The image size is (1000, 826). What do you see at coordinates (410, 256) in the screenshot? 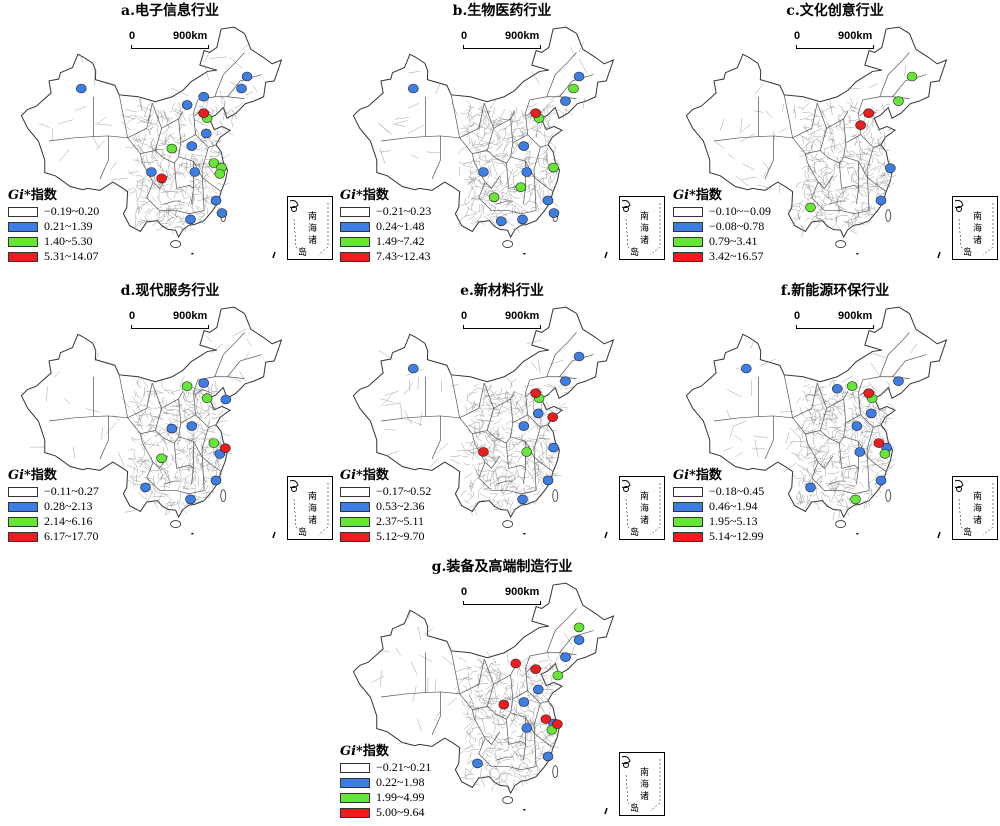
I see `legend-item: 7.43~12.43` at bounding box center [410, 256].